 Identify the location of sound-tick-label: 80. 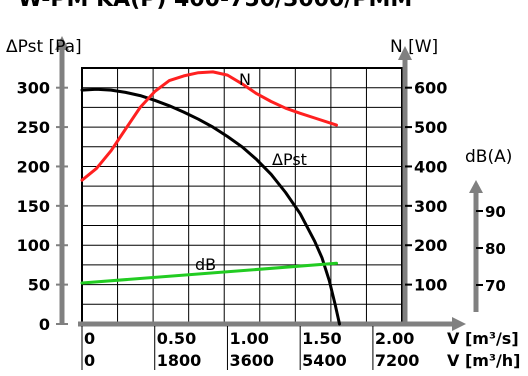
(495, 249).